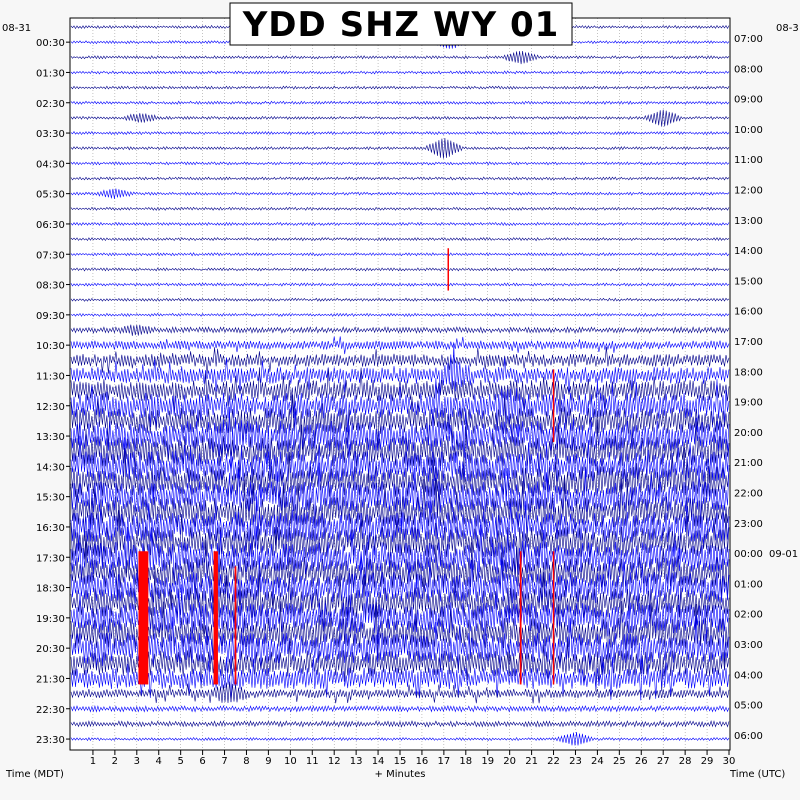 This screenshot has width=800, height=800. Describe the element at coordinates (748, 251) in the screenshot. I see `right-time-label: 14:00` at that location.